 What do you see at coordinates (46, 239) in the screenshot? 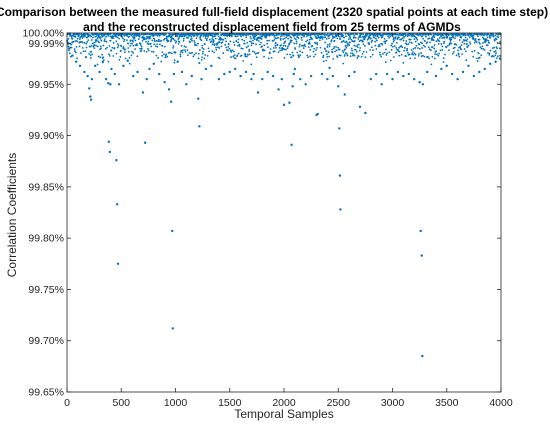
I see `y-tick-label: 99.80%` at bounding box center [46, 239].